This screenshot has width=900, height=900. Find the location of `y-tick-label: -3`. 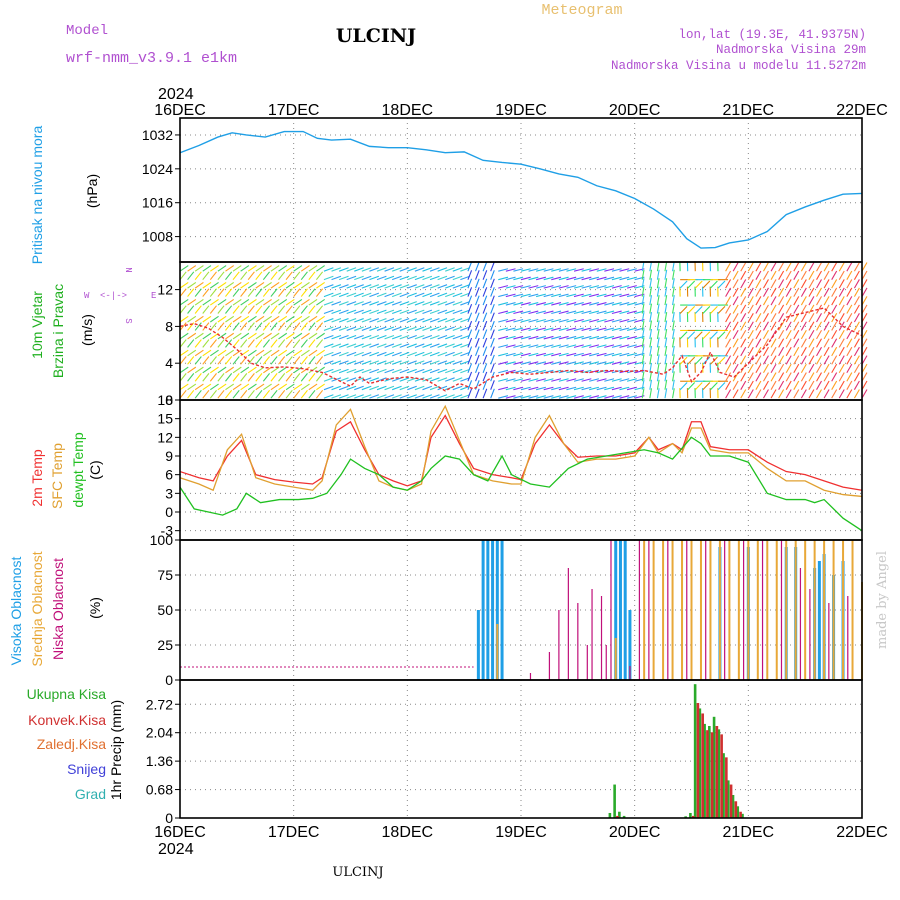

y-tick-label: -3 is located at coordinates (167, 531).